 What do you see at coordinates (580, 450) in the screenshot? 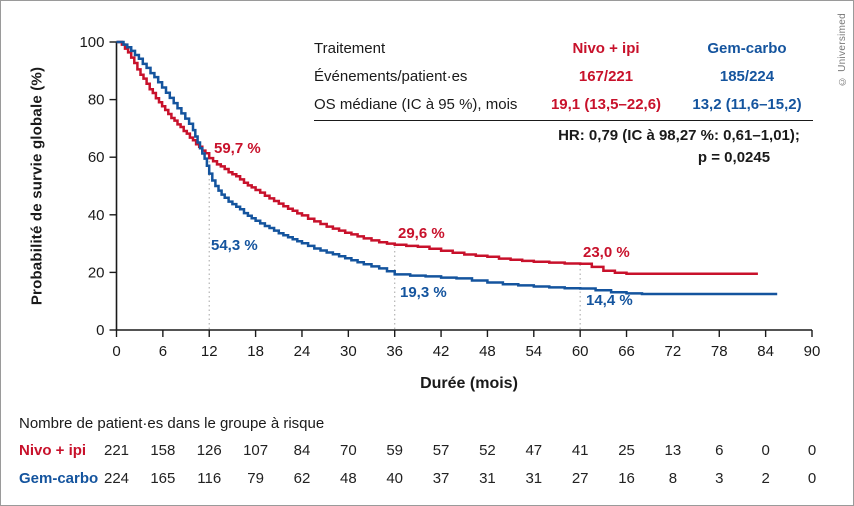
I see `risk-count: 41` at bounding box center [580, 450].